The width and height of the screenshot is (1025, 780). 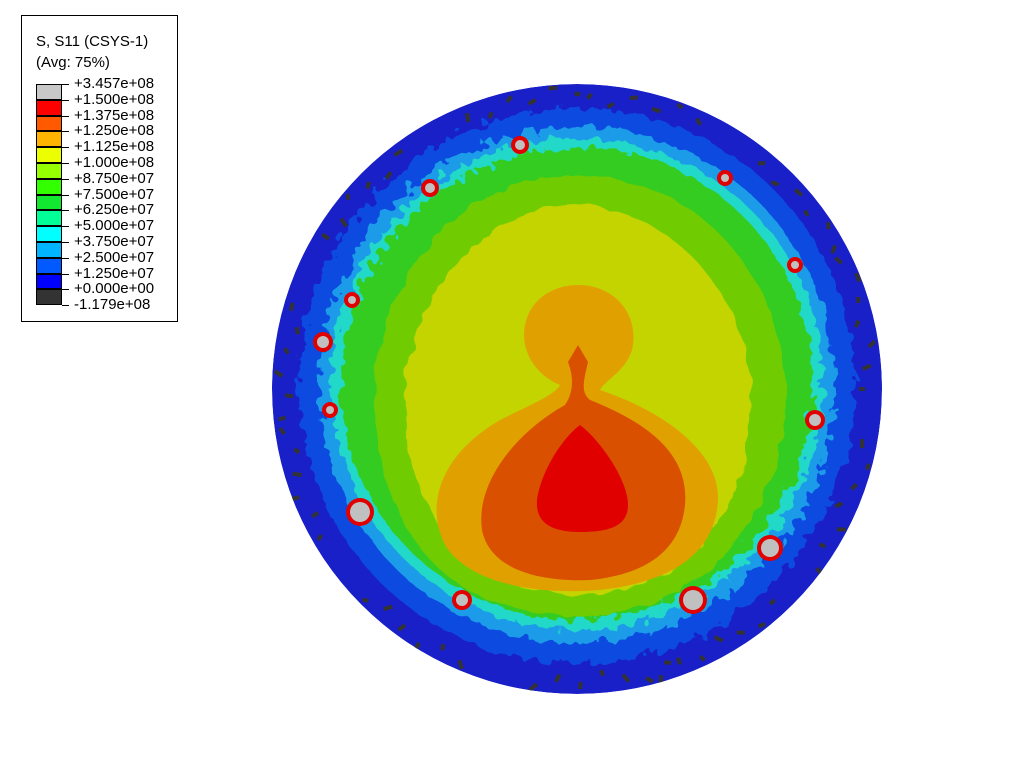 I want to click on legend-value: +3.457e+08, so click(x=114, y=83).